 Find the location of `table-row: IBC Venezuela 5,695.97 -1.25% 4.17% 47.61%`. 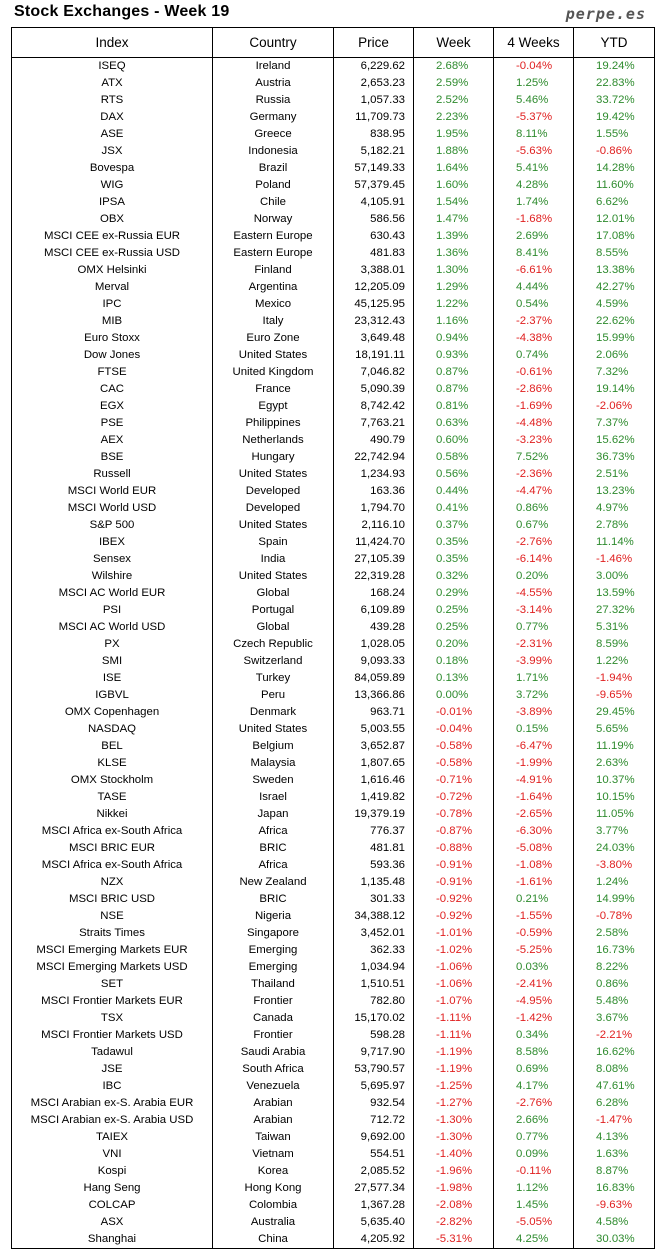

table-row: IBC Venezuela 5,695.97 -1.25% 4.17% 47.61% is located at coordinates (333, 1086).